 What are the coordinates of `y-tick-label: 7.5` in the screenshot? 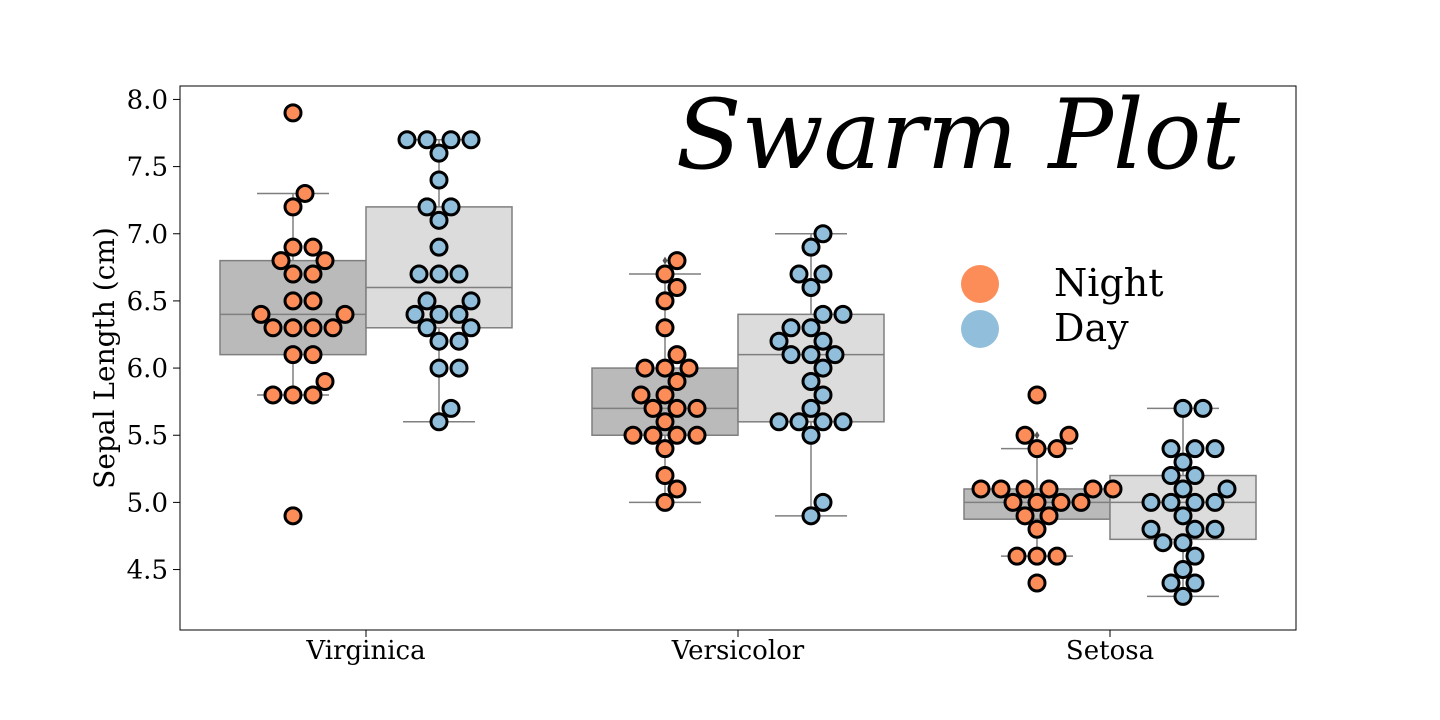 It's located at (147, 168).